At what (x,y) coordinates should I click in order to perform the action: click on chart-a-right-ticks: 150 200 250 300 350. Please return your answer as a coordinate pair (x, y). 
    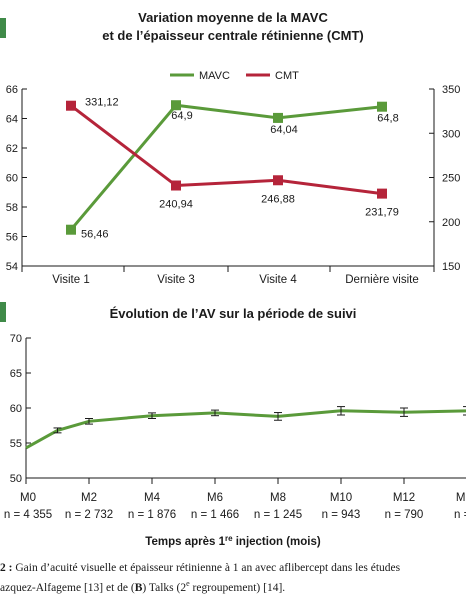
    Looking at the image, I should click on (444, 178).